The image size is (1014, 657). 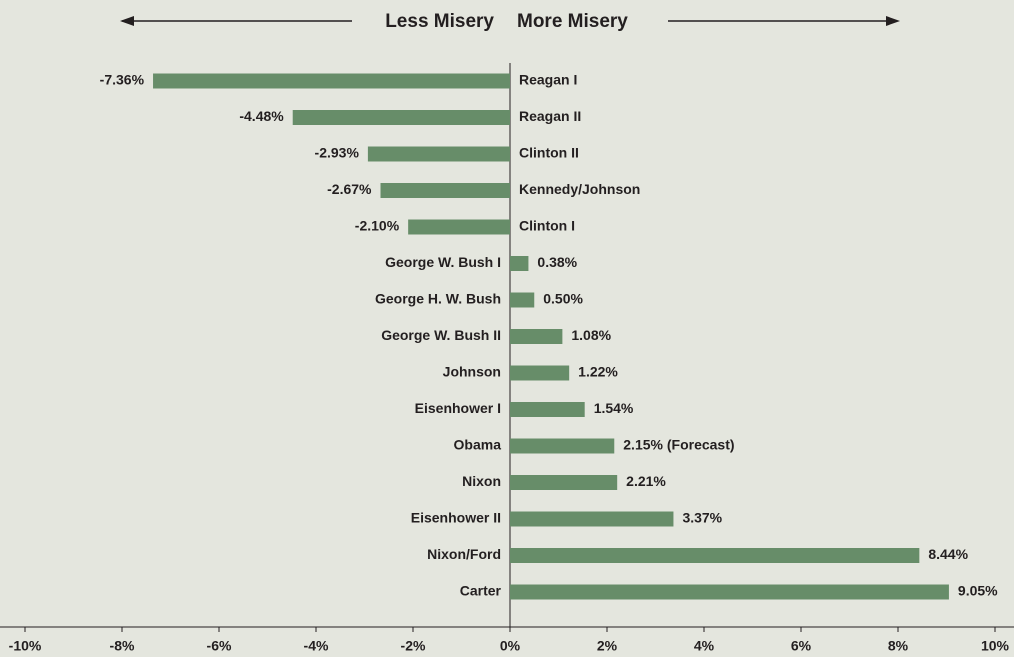 What do you see at coordinates (547, 226) in the screenshot?
I see `category-label: Clinton I` at bounding box center [547, 226].